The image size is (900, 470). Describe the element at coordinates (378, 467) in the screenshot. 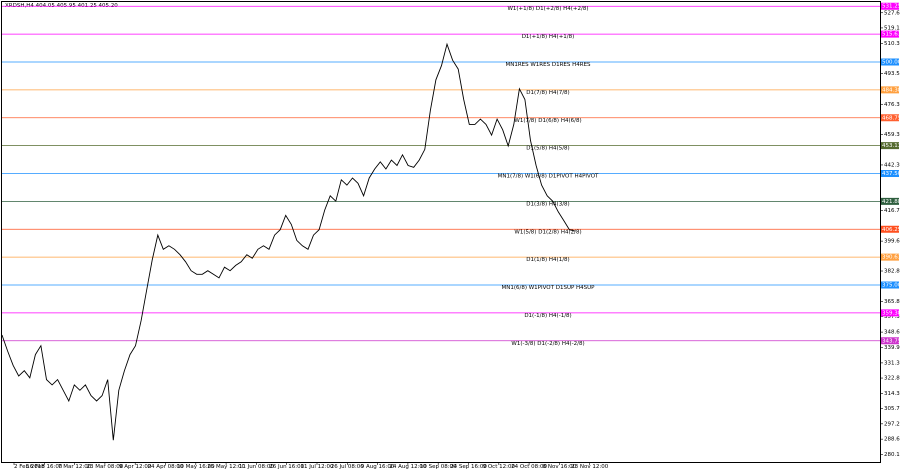

I see `x-tick-label: 9 Aug 16:00` at that location.